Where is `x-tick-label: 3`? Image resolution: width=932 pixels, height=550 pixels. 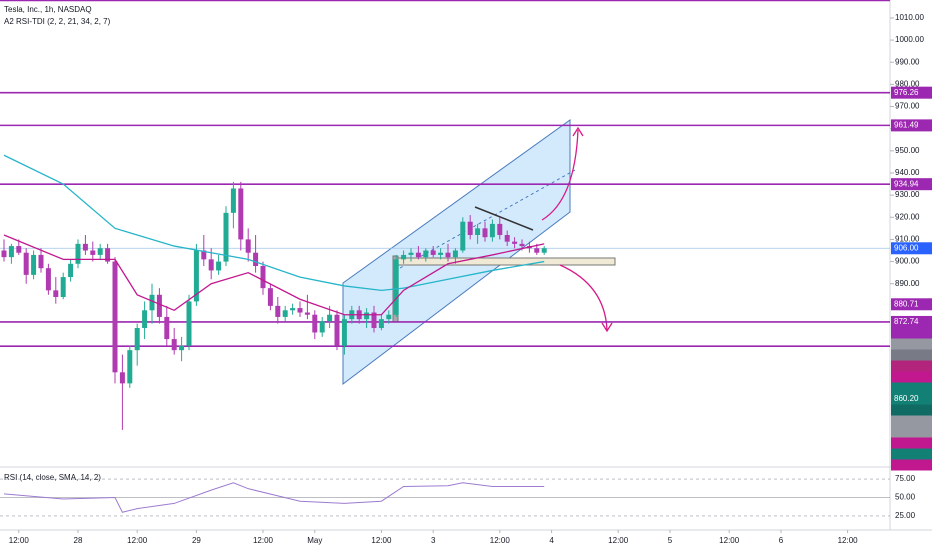
x-tick-label: 3 is located at coordinates (433, 540).